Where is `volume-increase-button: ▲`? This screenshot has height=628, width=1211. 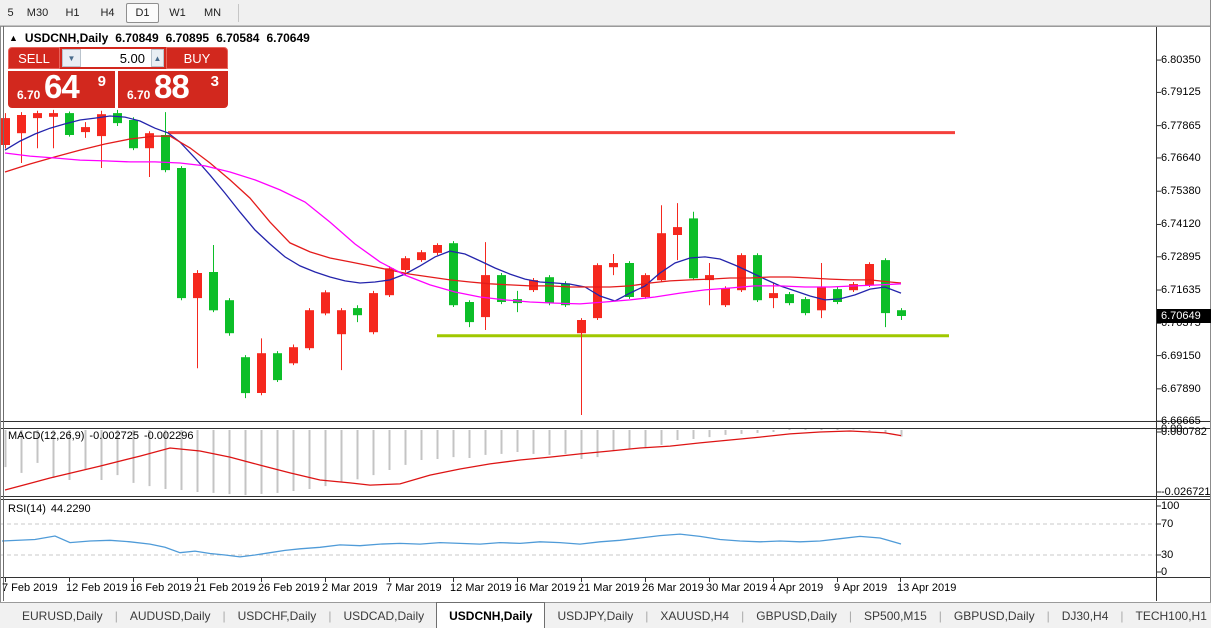 volume-increase-button: ▲ is located at coordinates (157, 58).